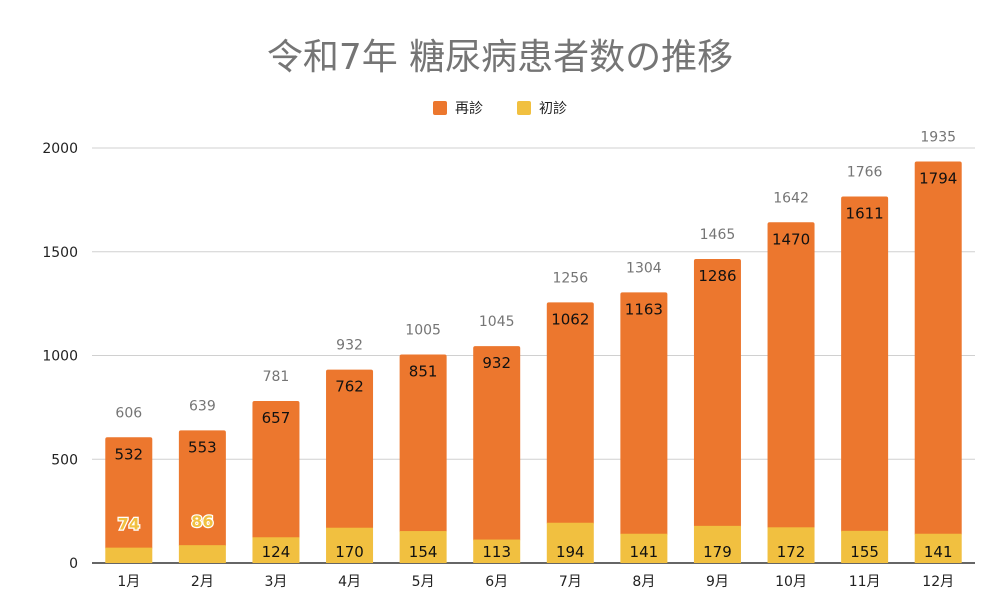  I want to click on legend-item-first-visit: 初診, so click(542, 108).